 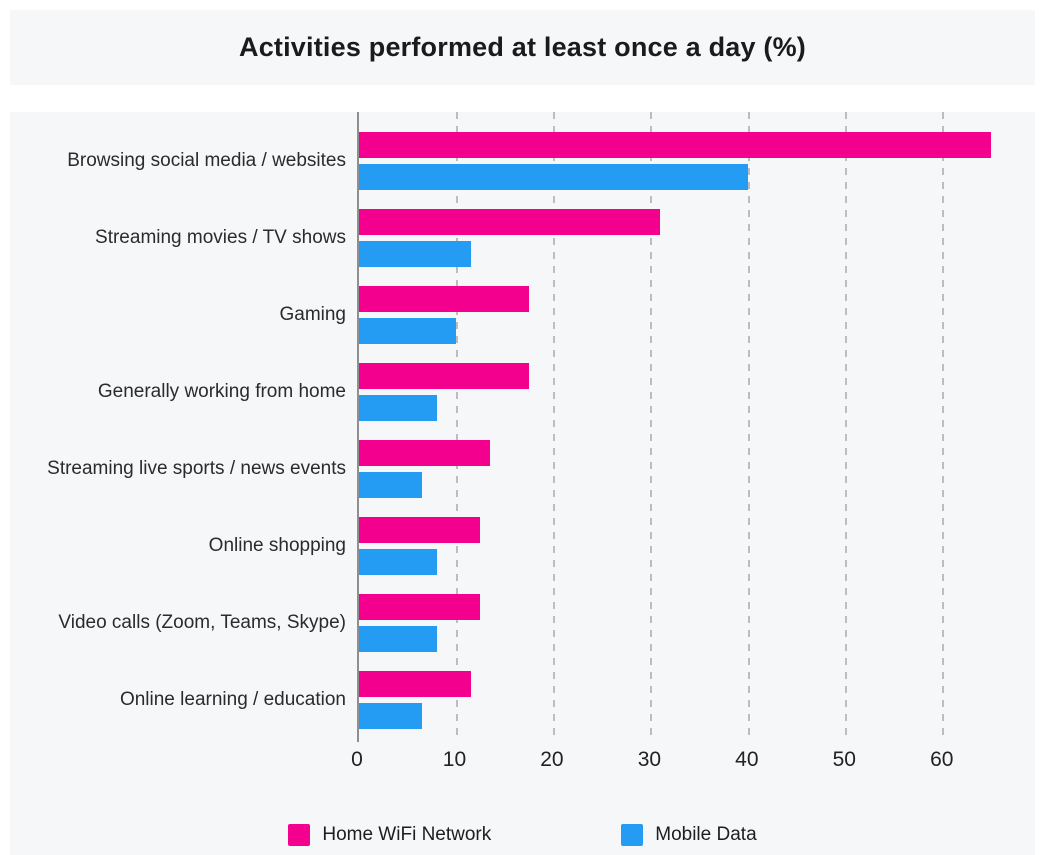 I want to click on x-tick-40: 40, so click(x=747, y=759).